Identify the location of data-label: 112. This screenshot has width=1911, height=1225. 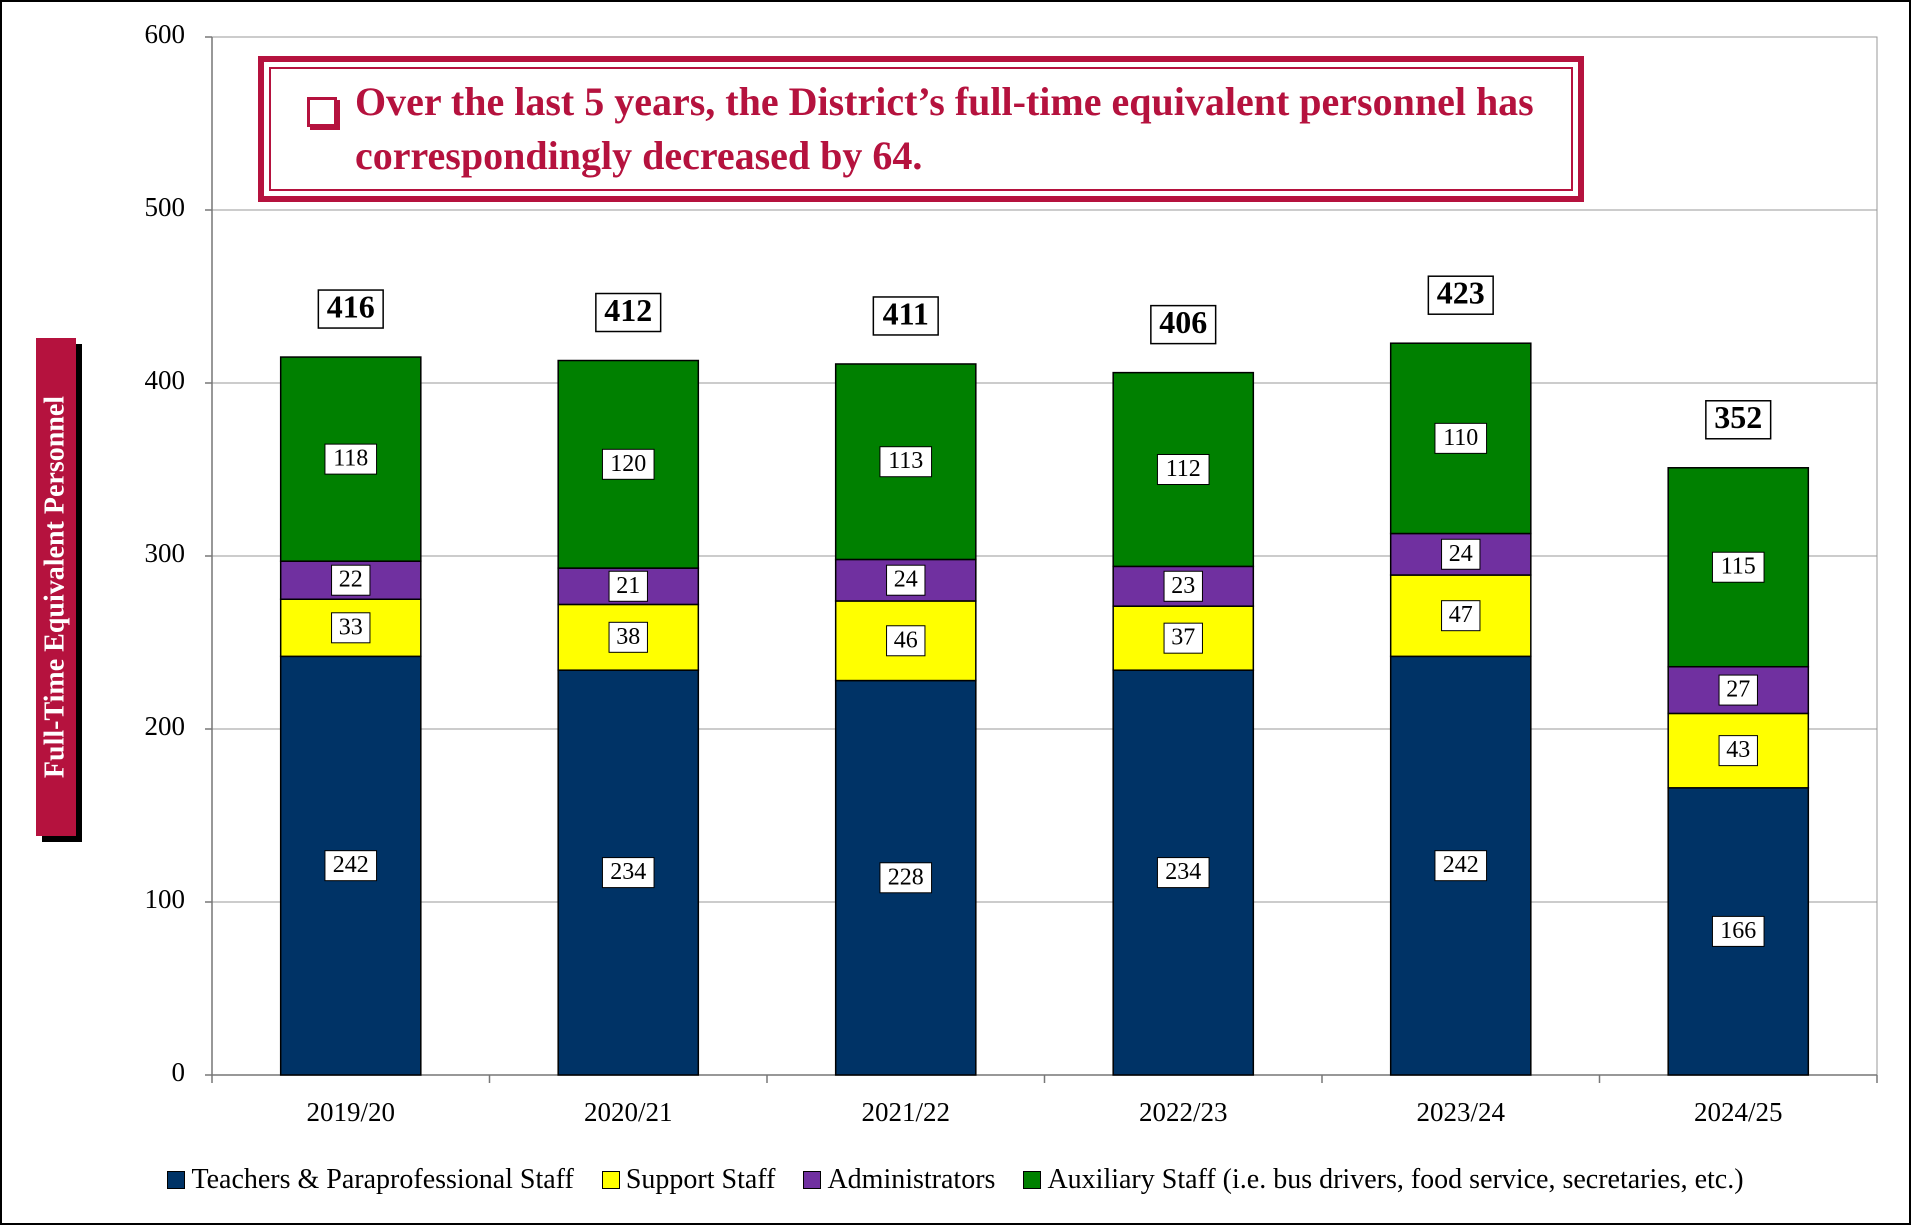
(1183, 469).